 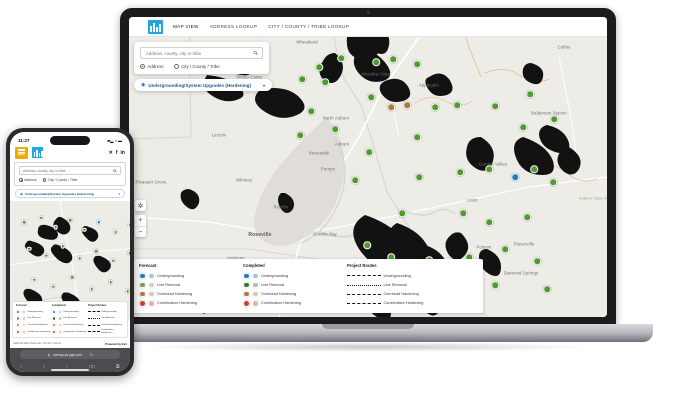 I want to click on social-links: ✕ f in, so click(x=117, y=153).